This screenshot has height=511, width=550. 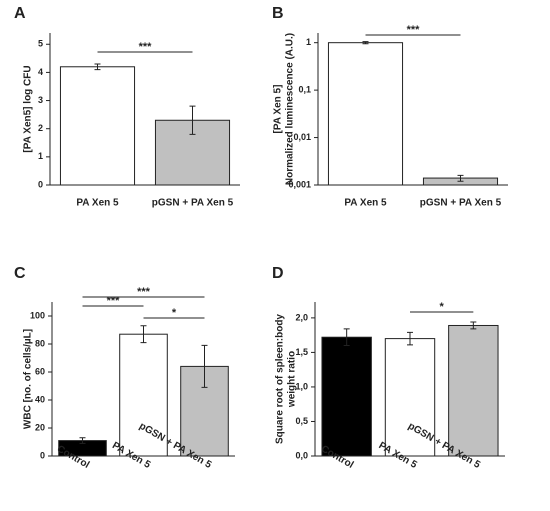 What do you see at coordinates (301, 386) in the screenshot?
I see `y-tick-label: 1,0` at bounding box center [301, 386].